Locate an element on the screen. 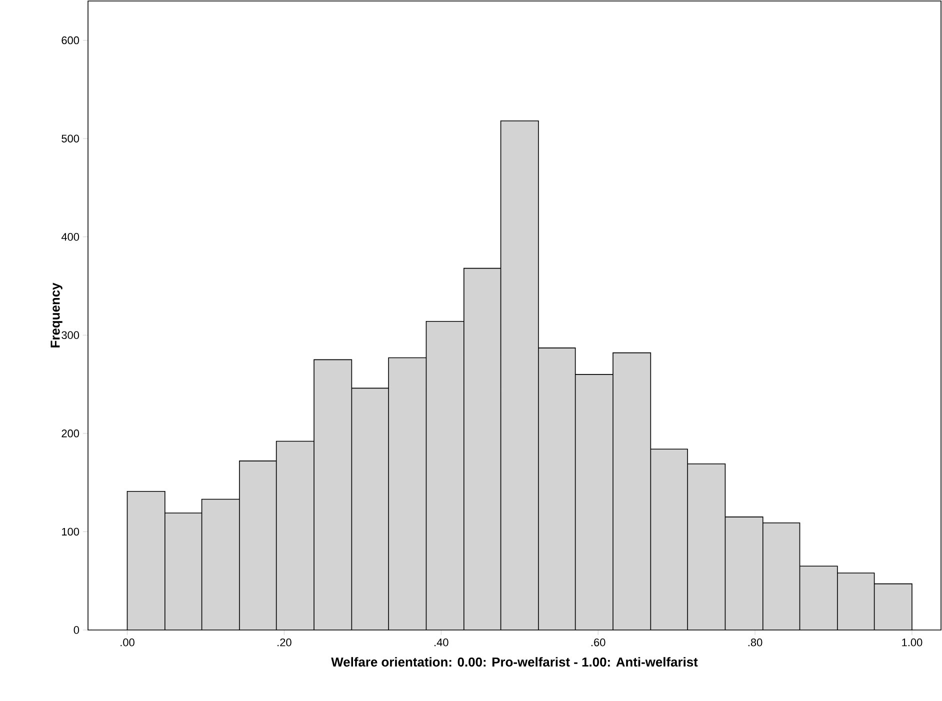 This screenshot has height=701, width=942. x-tick-label: .20 is located at coordinates (285, 642).